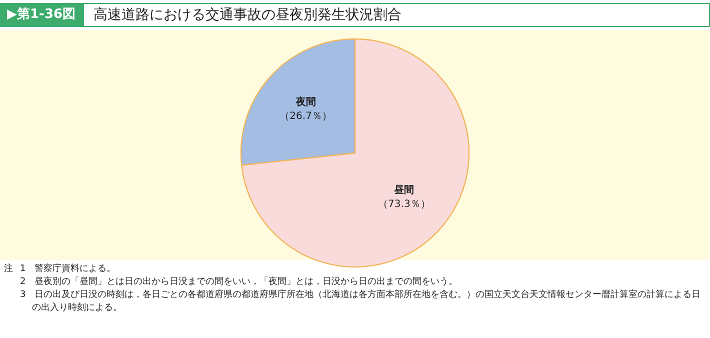  Describe the element at coordinates (404, 204) in the screenshot. I see `data-label: （73.3％）` at that location.